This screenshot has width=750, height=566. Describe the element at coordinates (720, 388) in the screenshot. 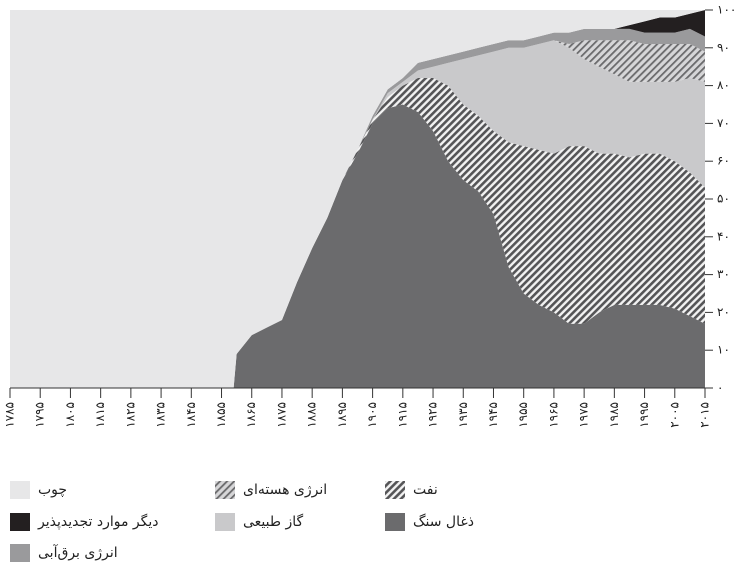

I see `y-tick-label: ۰` at that location.